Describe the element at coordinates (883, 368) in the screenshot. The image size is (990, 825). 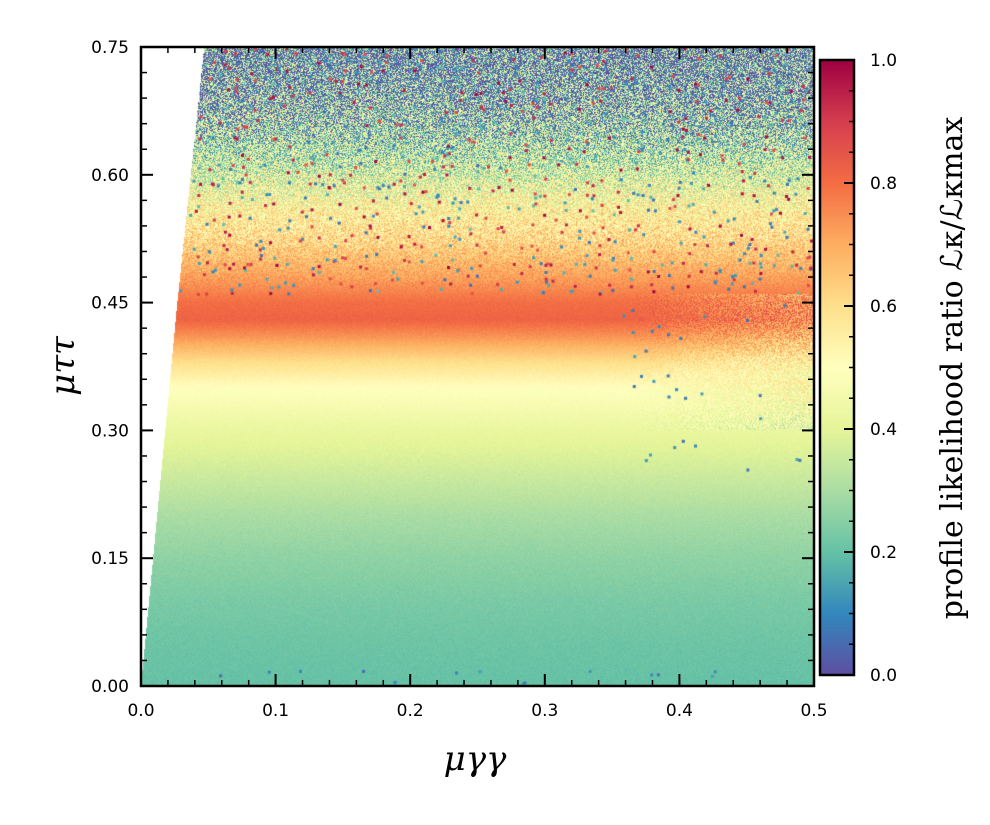
I see `colorbar-tick-labels: 0.0 0.2 0.4 0.6 0.8 1.0` at that location.